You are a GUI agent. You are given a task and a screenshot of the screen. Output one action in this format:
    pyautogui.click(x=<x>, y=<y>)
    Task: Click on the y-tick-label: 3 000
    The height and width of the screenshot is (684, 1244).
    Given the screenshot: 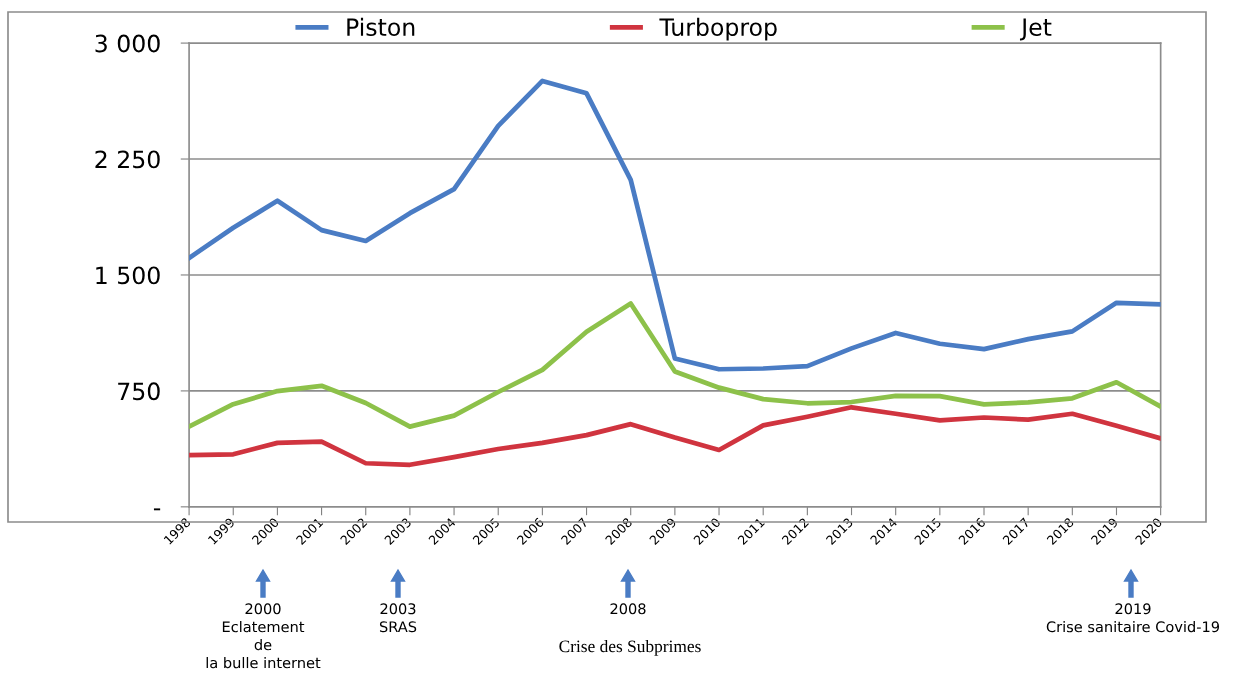 What is the action you would take?
    pyautogui.click(x=127, y=43)
    